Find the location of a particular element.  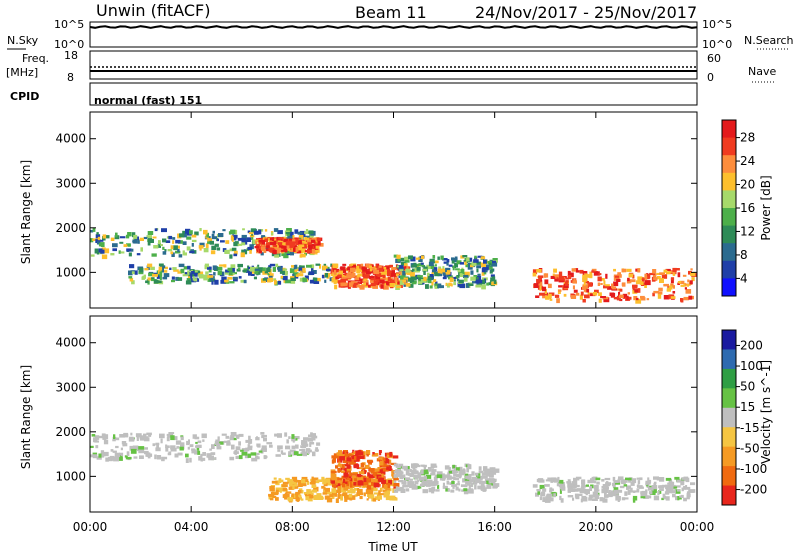

power-colorbar-swatch is located at coordinates (729, 217).